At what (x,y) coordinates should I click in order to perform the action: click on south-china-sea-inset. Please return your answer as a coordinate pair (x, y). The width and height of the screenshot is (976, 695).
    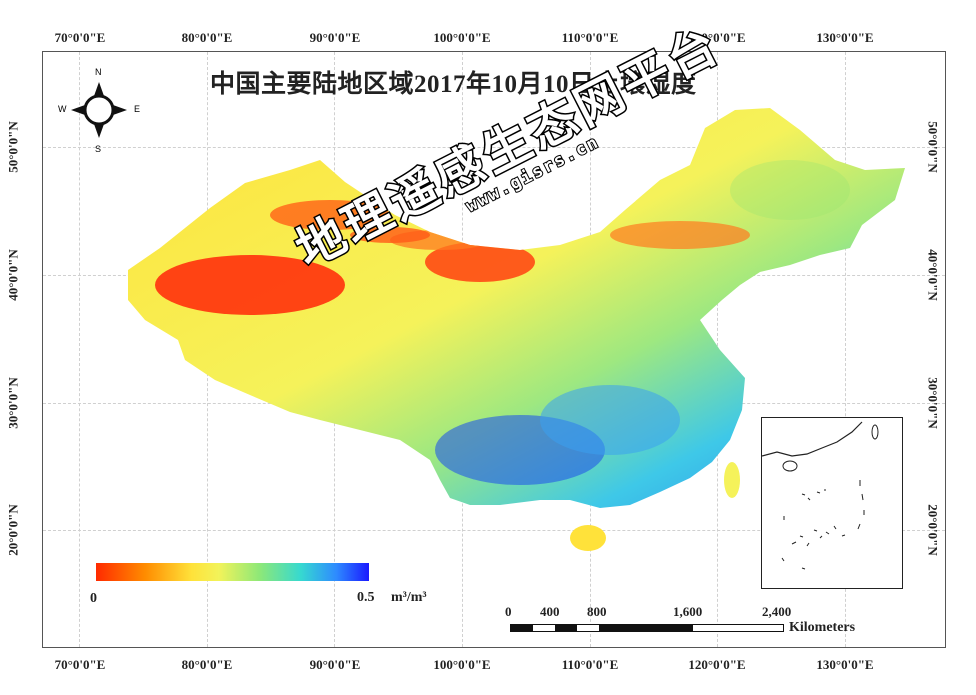
    Looking at the image, I should click on (832, 503).